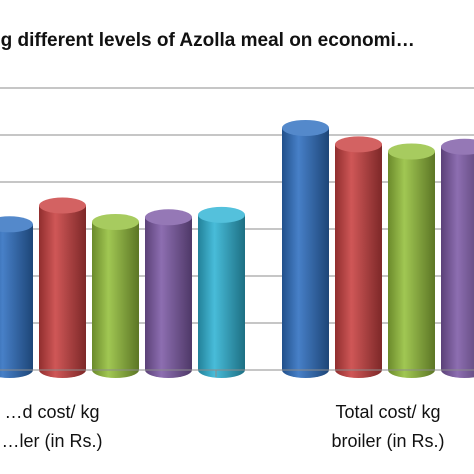  Describe the element at coordinates (387, 412) in the screenshot. I see `category-label: Total cost/ kg` at that location.